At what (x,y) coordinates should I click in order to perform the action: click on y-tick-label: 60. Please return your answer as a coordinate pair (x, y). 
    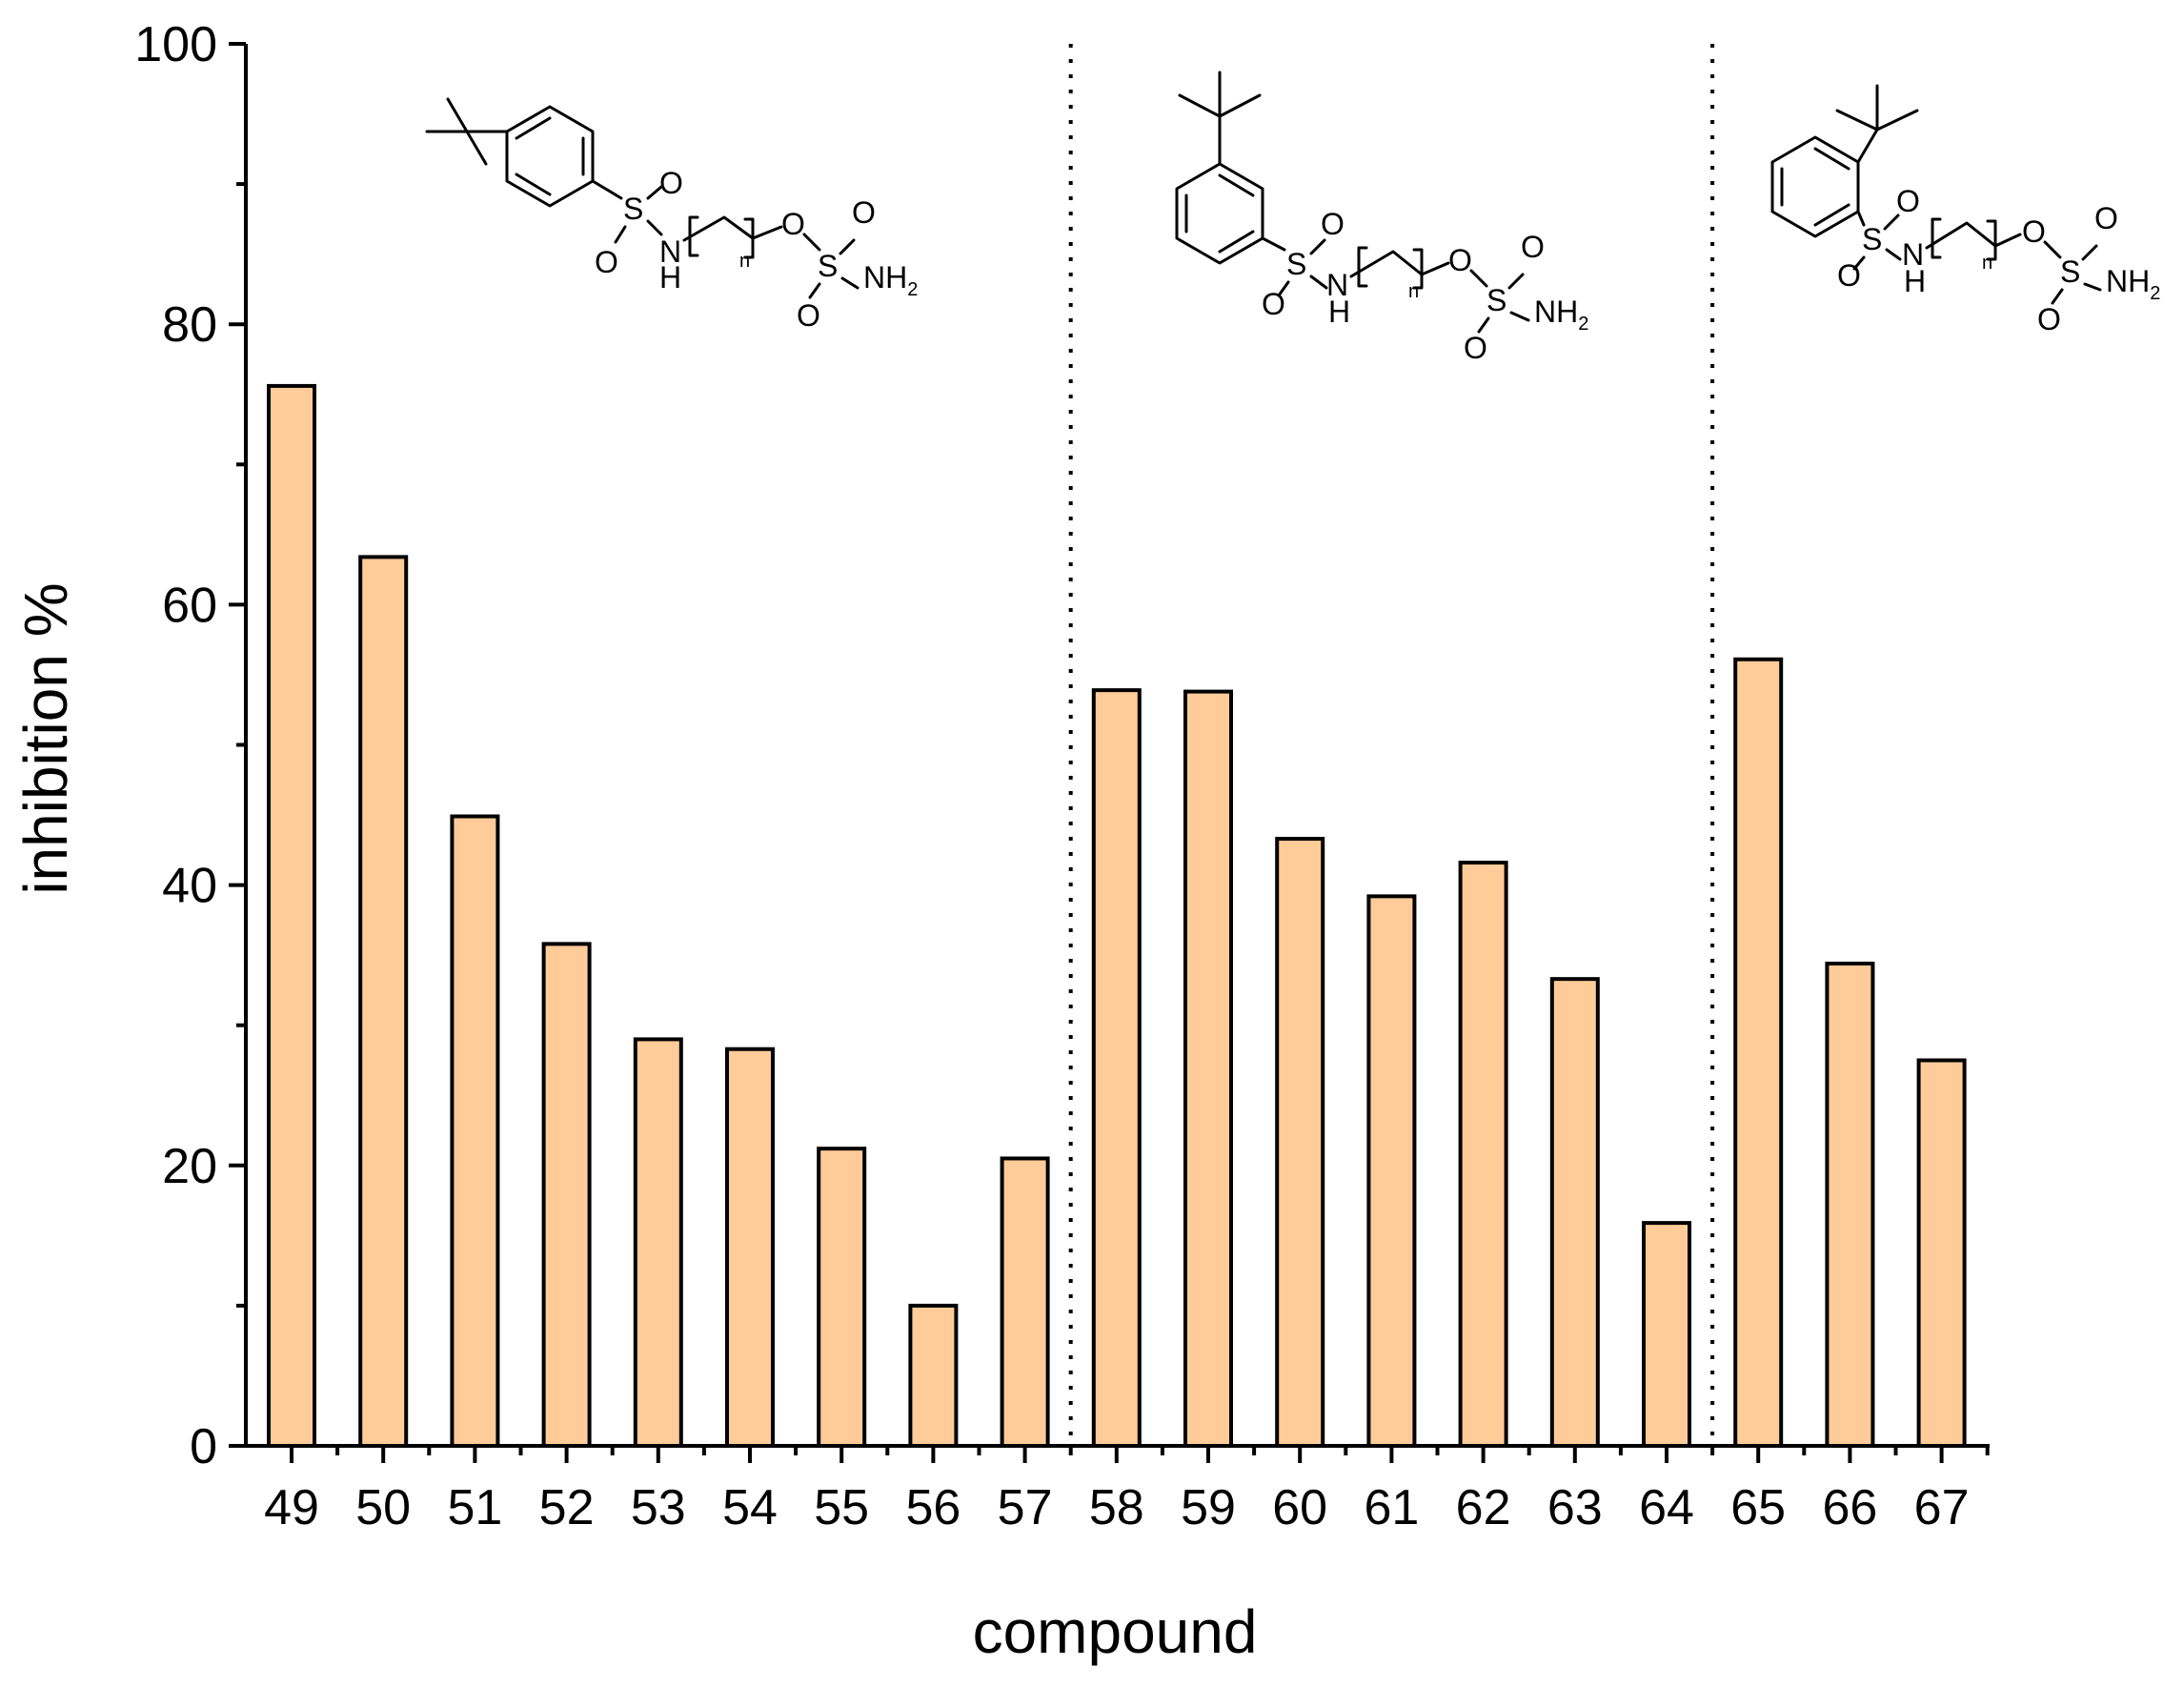
    Looking at the image, I should click on (189, 605).